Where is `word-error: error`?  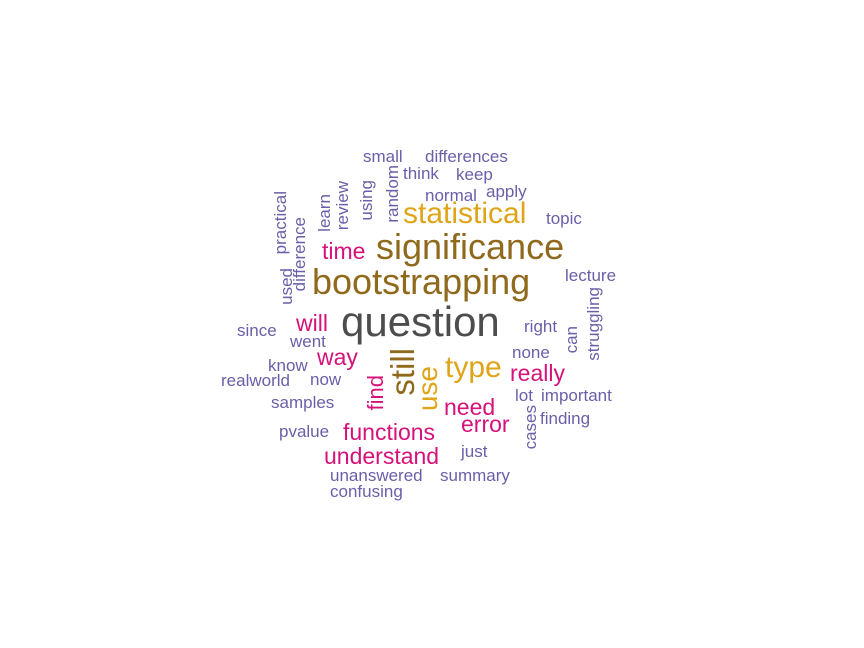
word-error: error is located at coordinates (485, 424).